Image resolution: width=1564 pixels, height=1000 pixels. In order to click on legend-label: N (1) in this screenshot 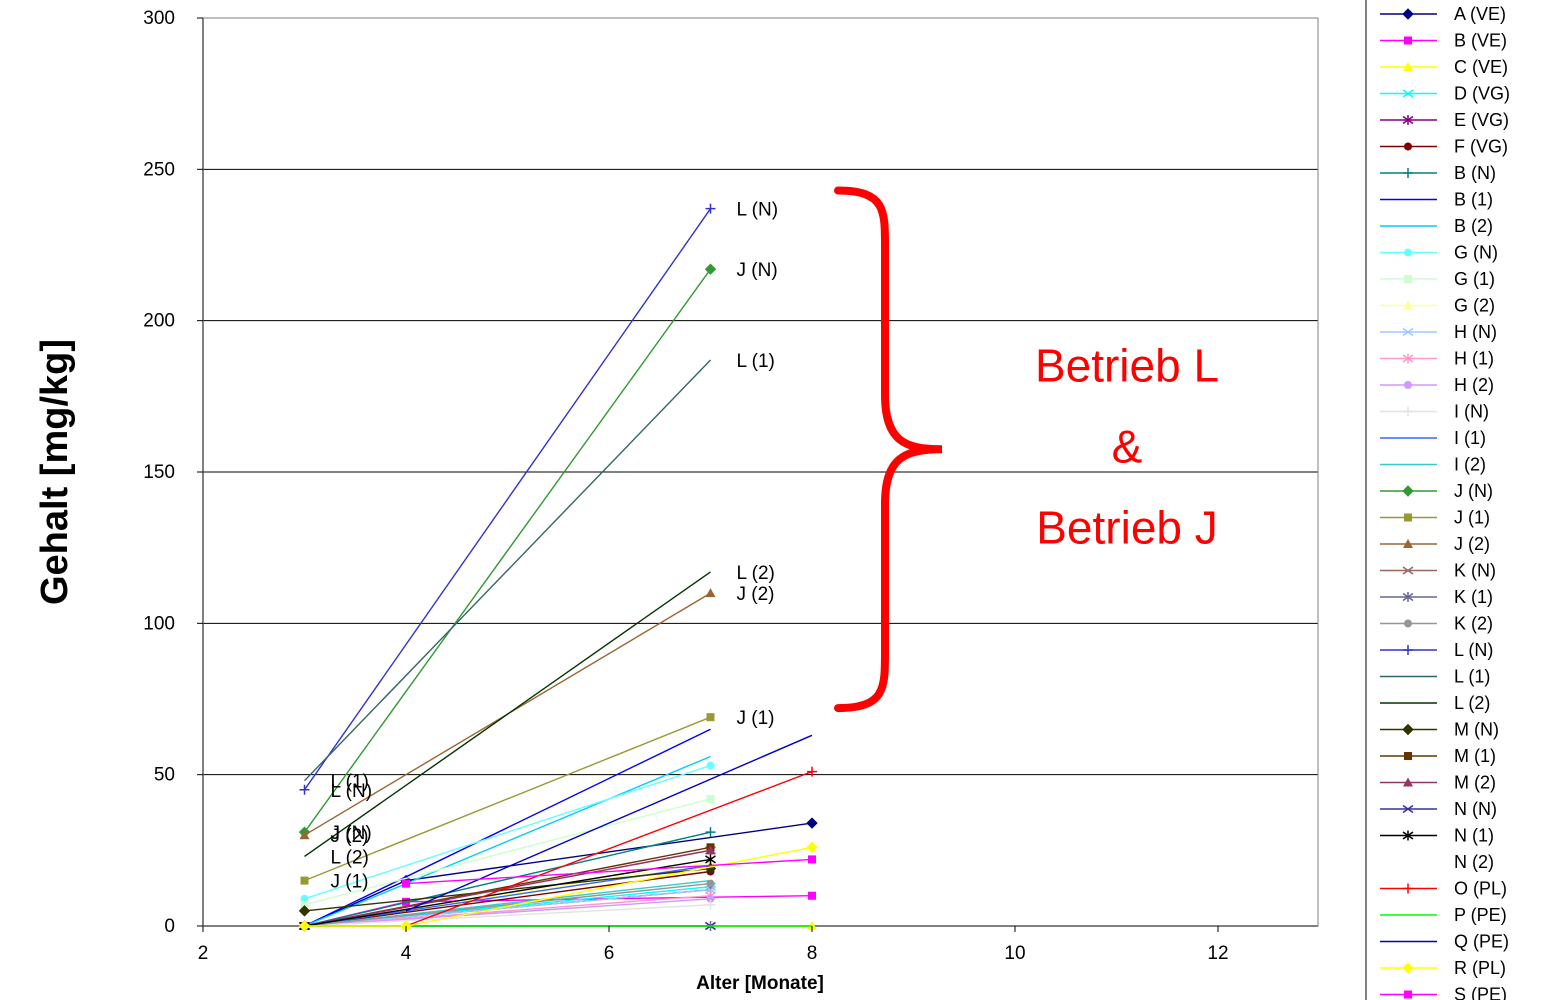, I will do `click(1474, 836)`.